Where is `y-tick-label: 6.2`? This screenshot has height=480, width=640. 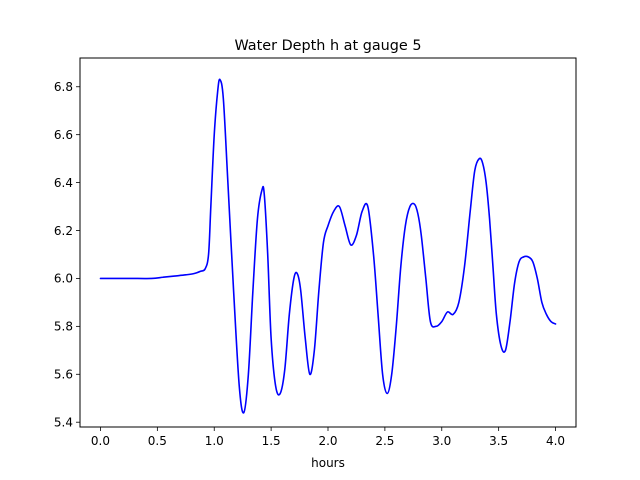
y-tick-label: 6.2 is located at coordinates (63, 231).